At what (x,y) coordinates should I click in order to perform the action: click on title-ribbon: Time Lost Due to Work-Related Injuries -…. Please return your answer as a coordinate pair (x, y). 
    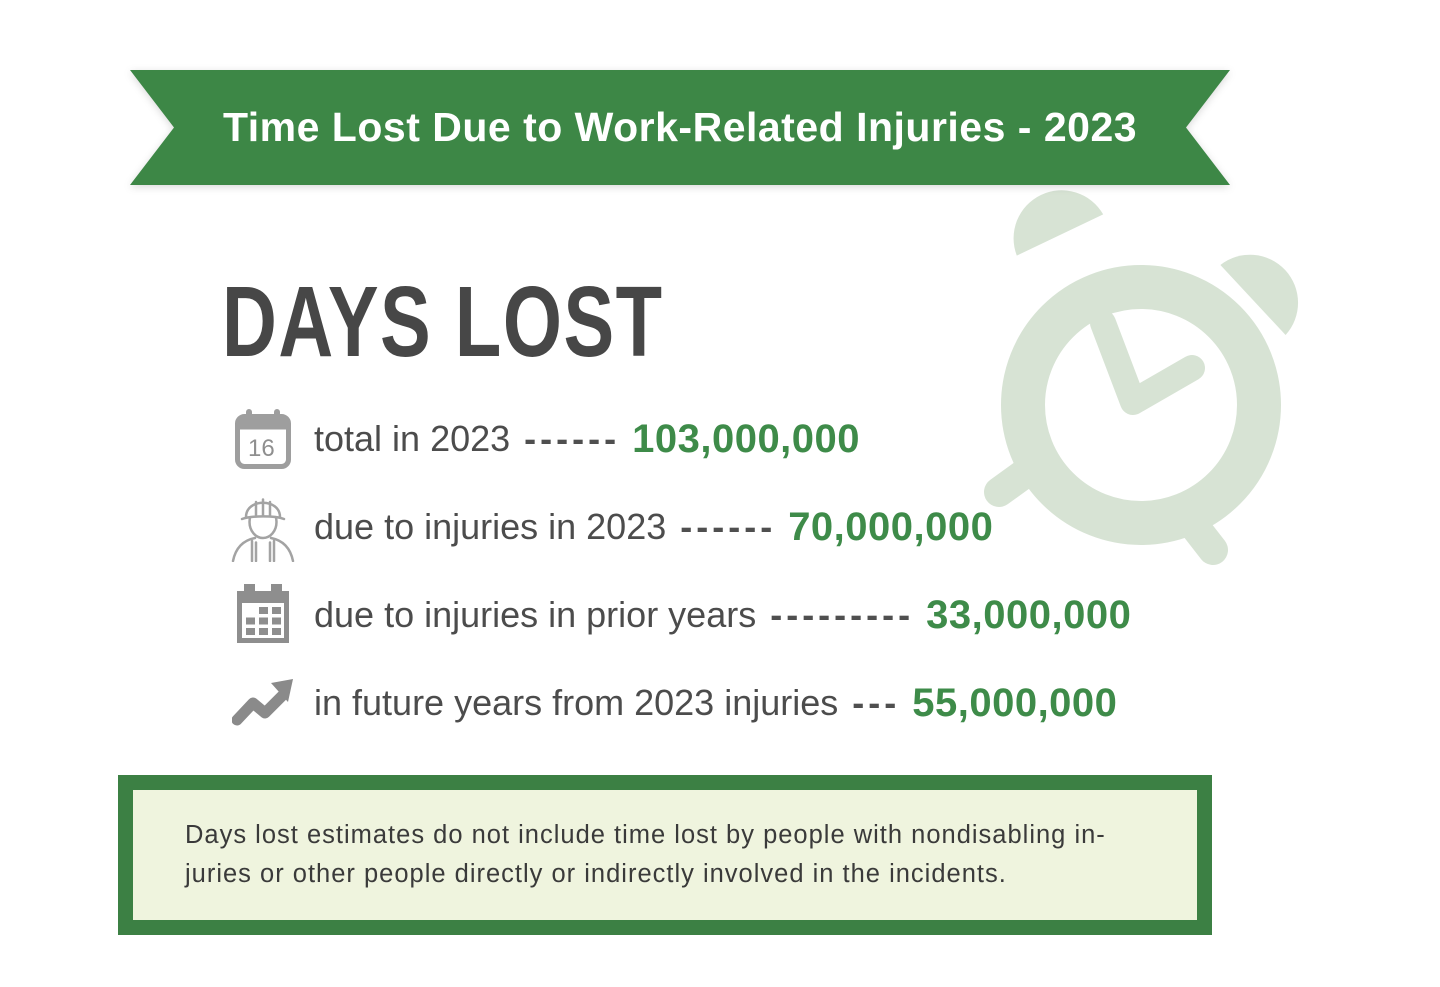
    Looking at the image, I should click on (680, 127).